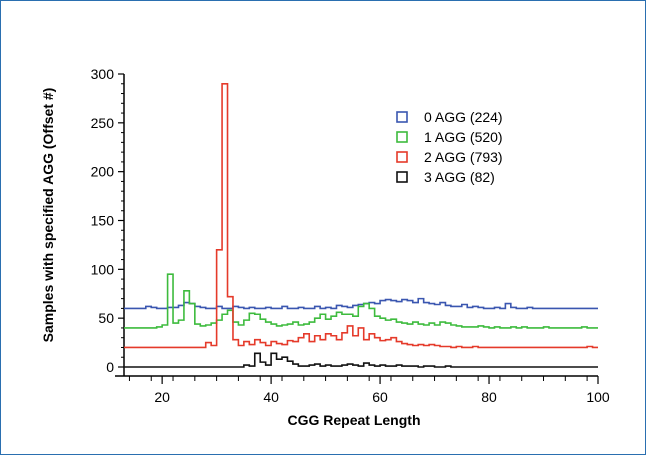 Image resolution: width=646 pixels, height=455 pixels. What do you see at coordinates (103, 269) in the screenshot?
I see `y-tick-label: 100` at bounding box center [103, 269].